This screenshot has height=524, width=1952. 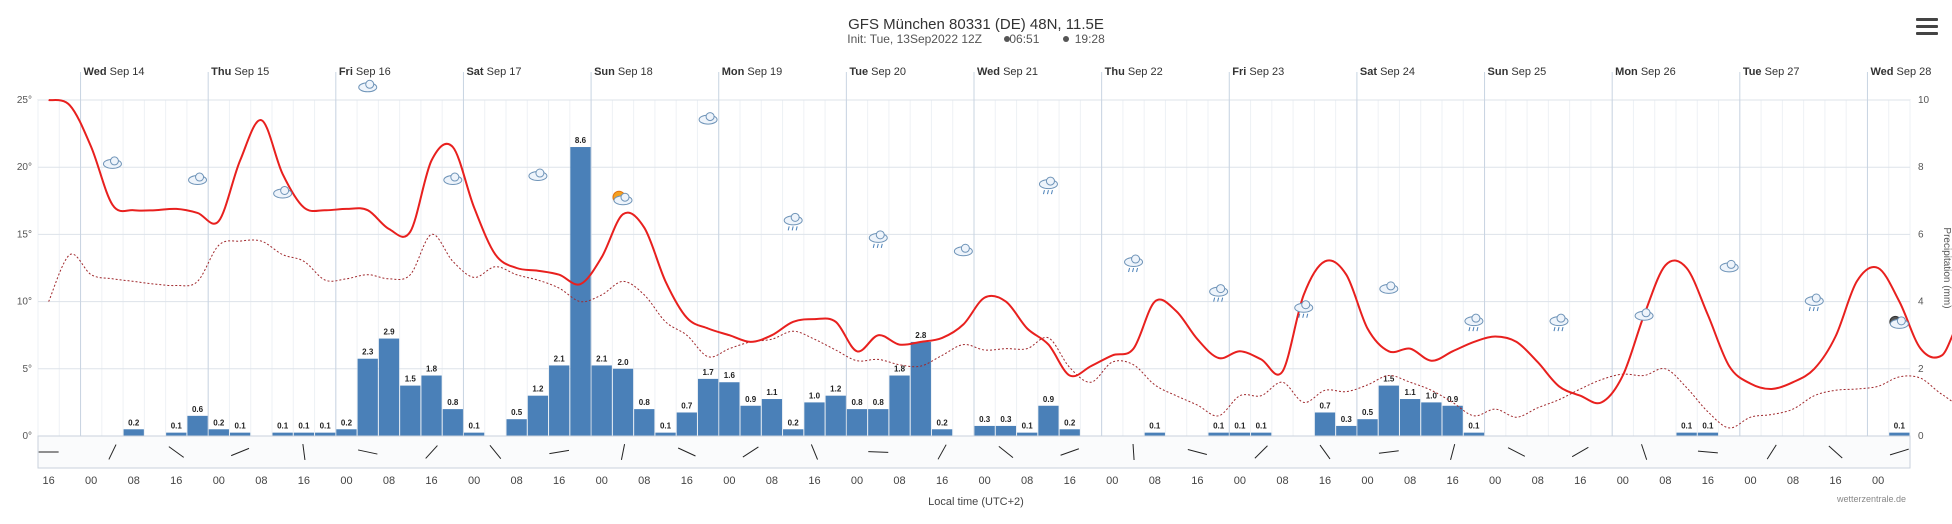 I want to click on sunset-icon, so click(x=1066, y=39).